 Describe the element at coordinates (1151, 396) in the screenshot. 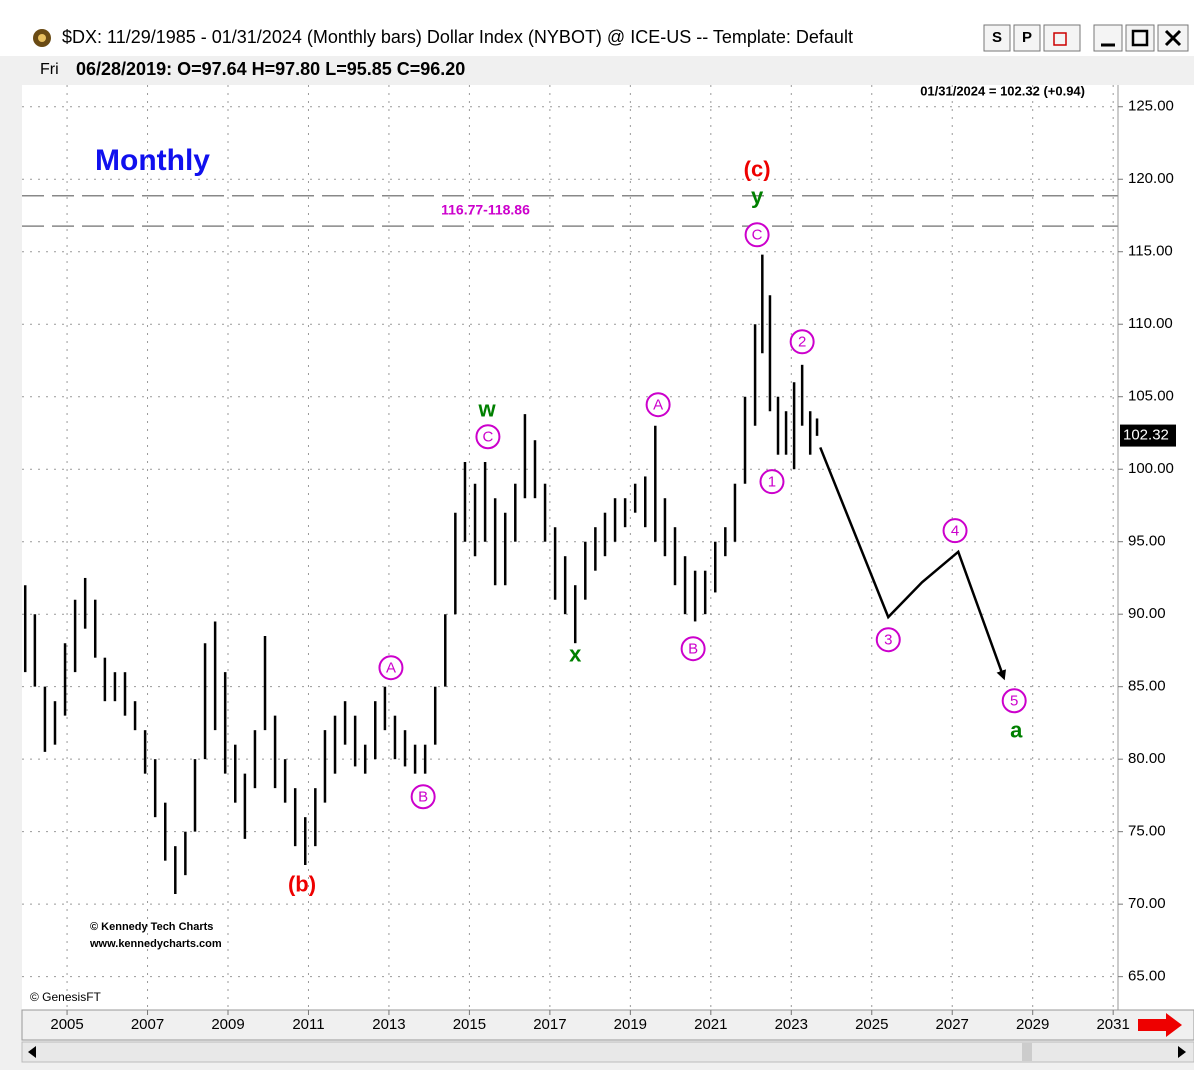

I see `y-tick-label: 105.00` at that location.